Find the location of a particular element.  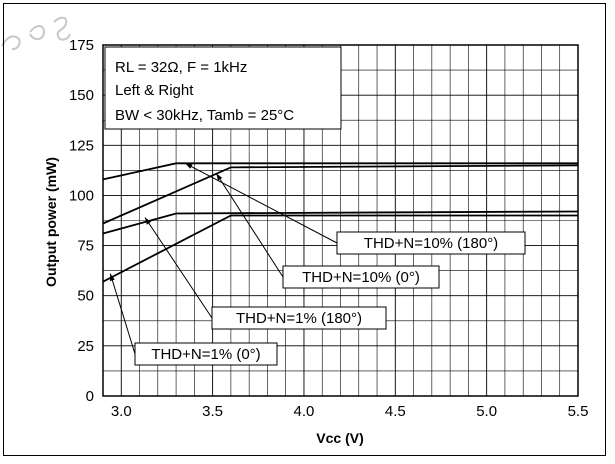

y-tick-label: 100 is located at coordinates (81, 195).